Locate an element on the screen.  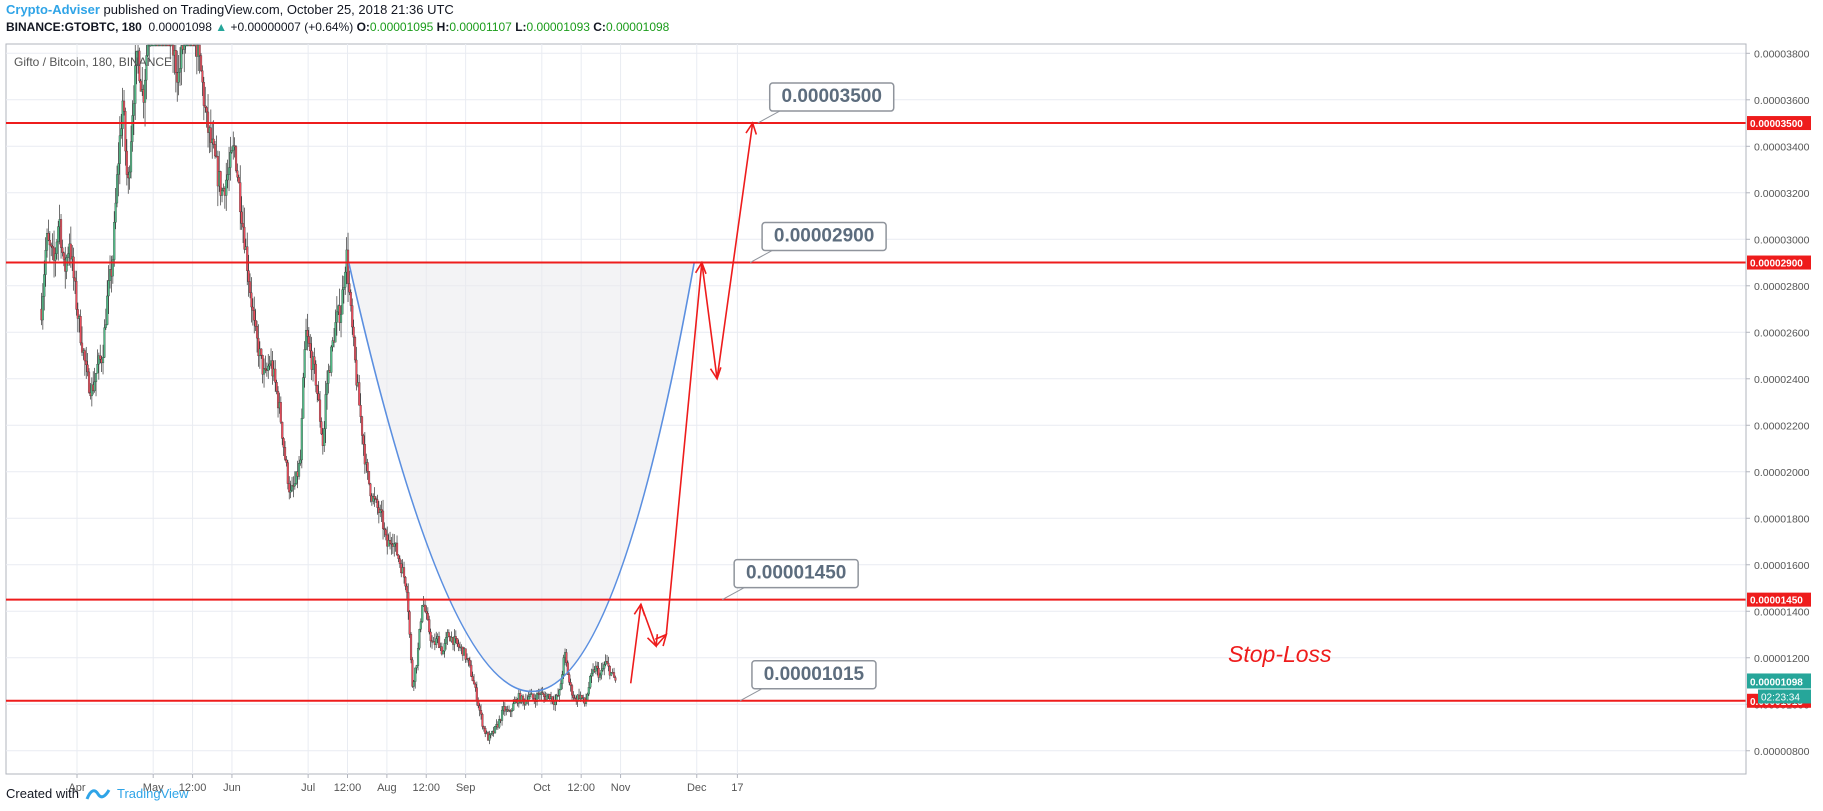
cup-curve is located at coordinates (521, 477).